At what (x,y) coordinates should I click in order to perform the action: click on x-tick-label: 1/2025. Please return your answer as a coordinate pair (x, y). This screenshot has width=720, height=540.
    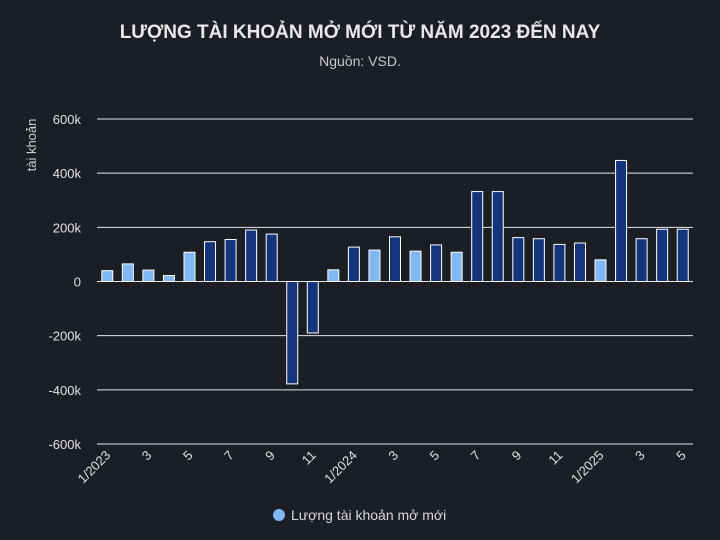
    Looking at the image, I should click on (587, 467).